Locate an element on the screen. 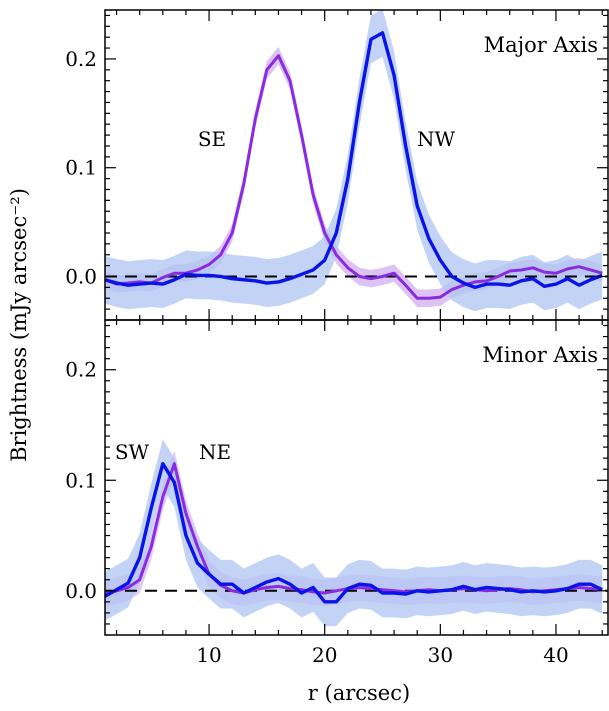  direction-annotation: NE is located at coordinates (215, 452).